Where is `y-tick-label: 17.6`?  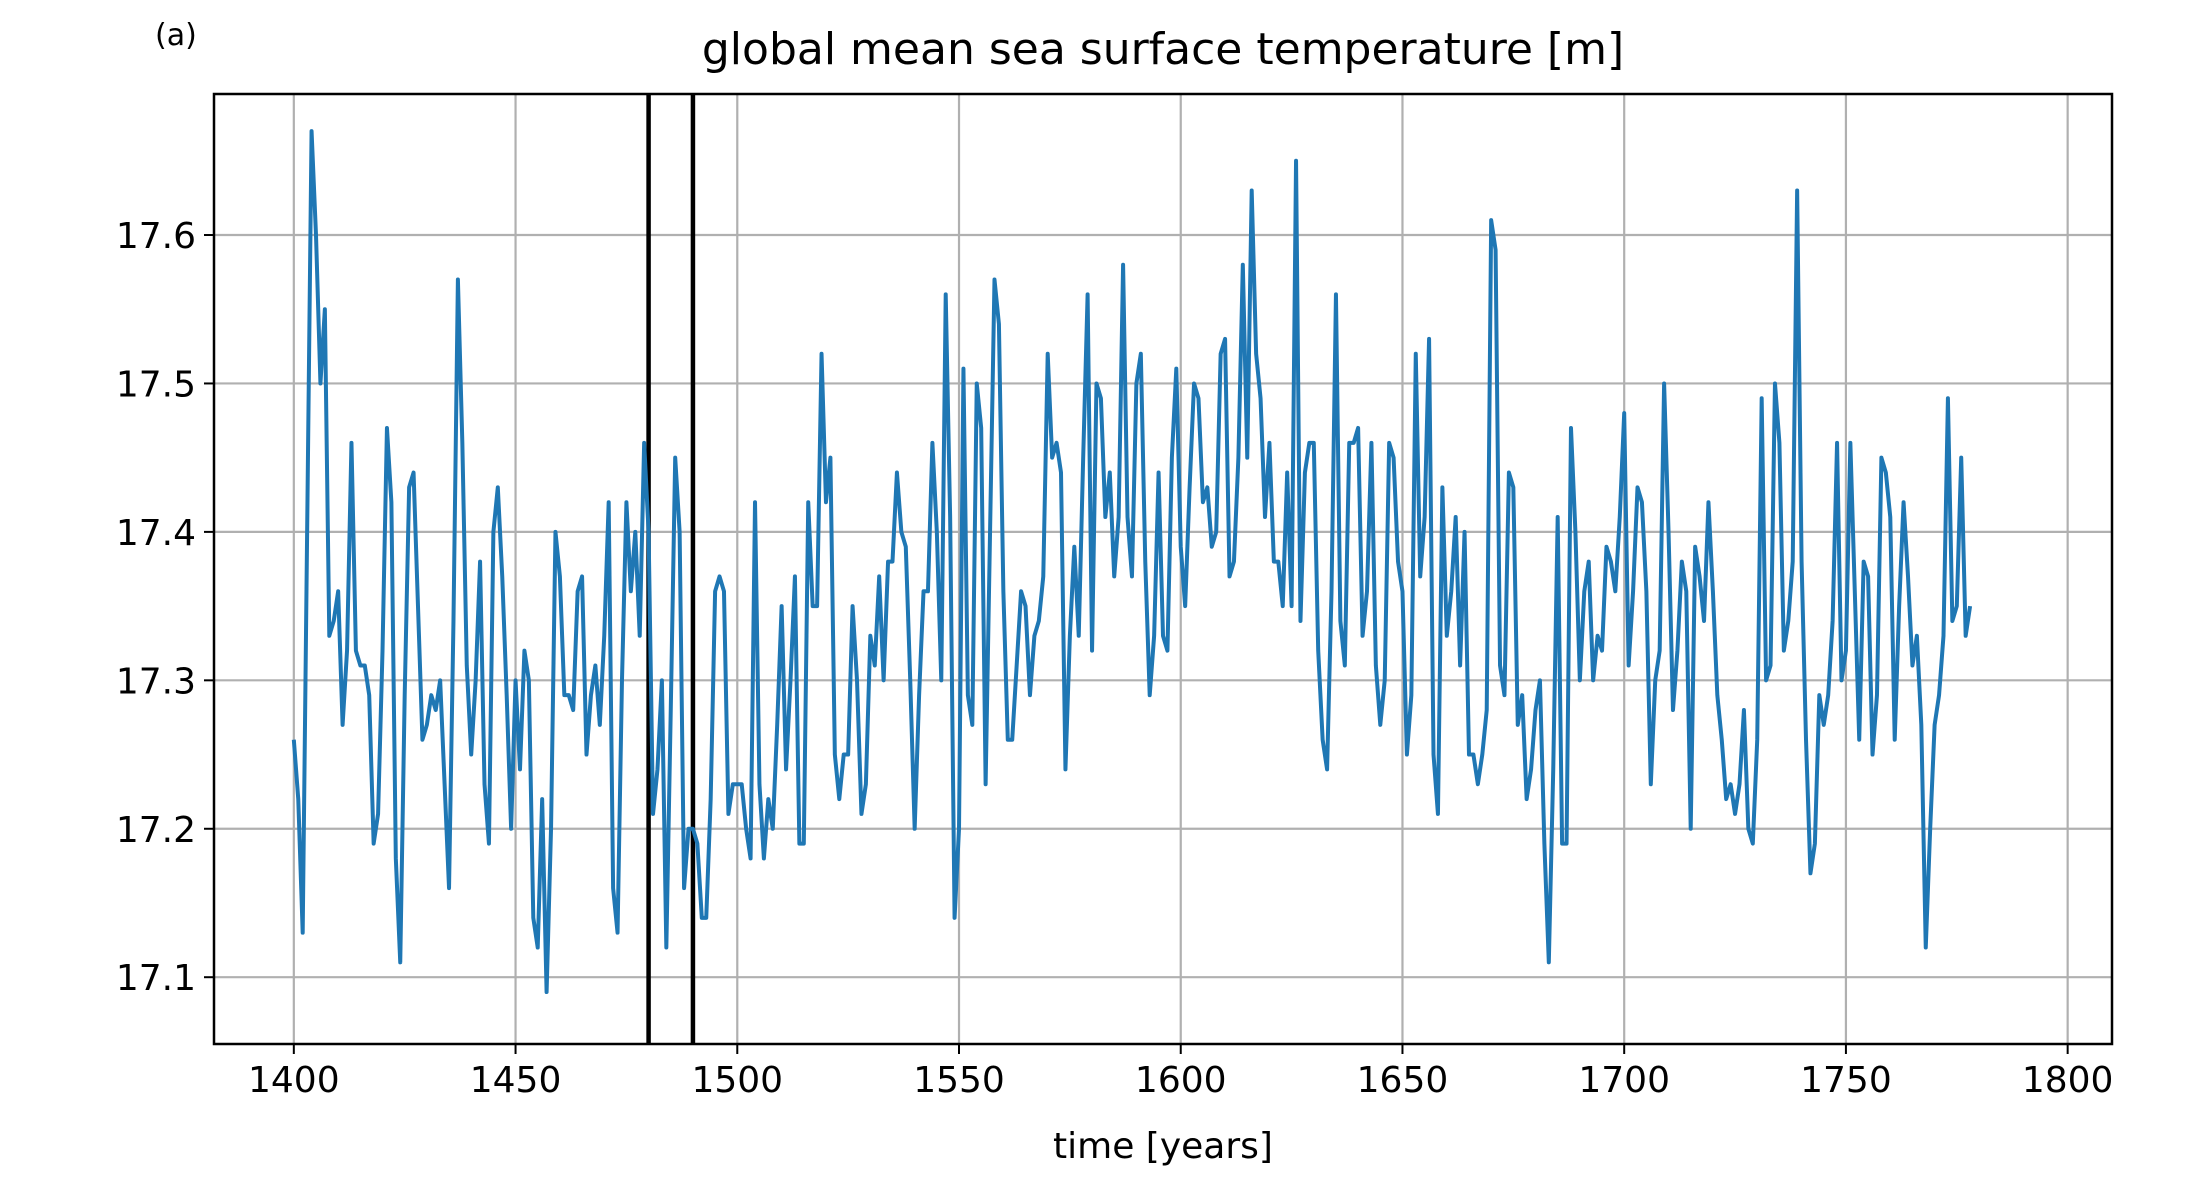 y-tick-label: 17.6 is located at coordinates (156, 236).